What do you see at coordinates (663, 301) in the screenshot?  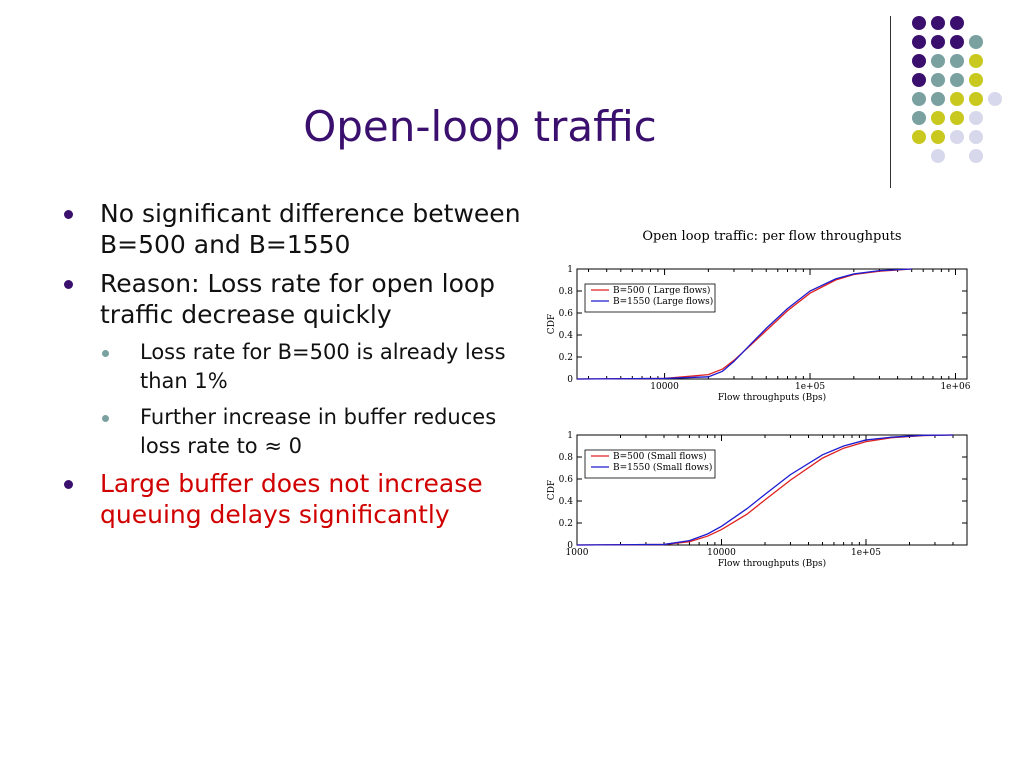 I see `legend-label: B=1550 (Large flows)` at bounding box center [663, 301].